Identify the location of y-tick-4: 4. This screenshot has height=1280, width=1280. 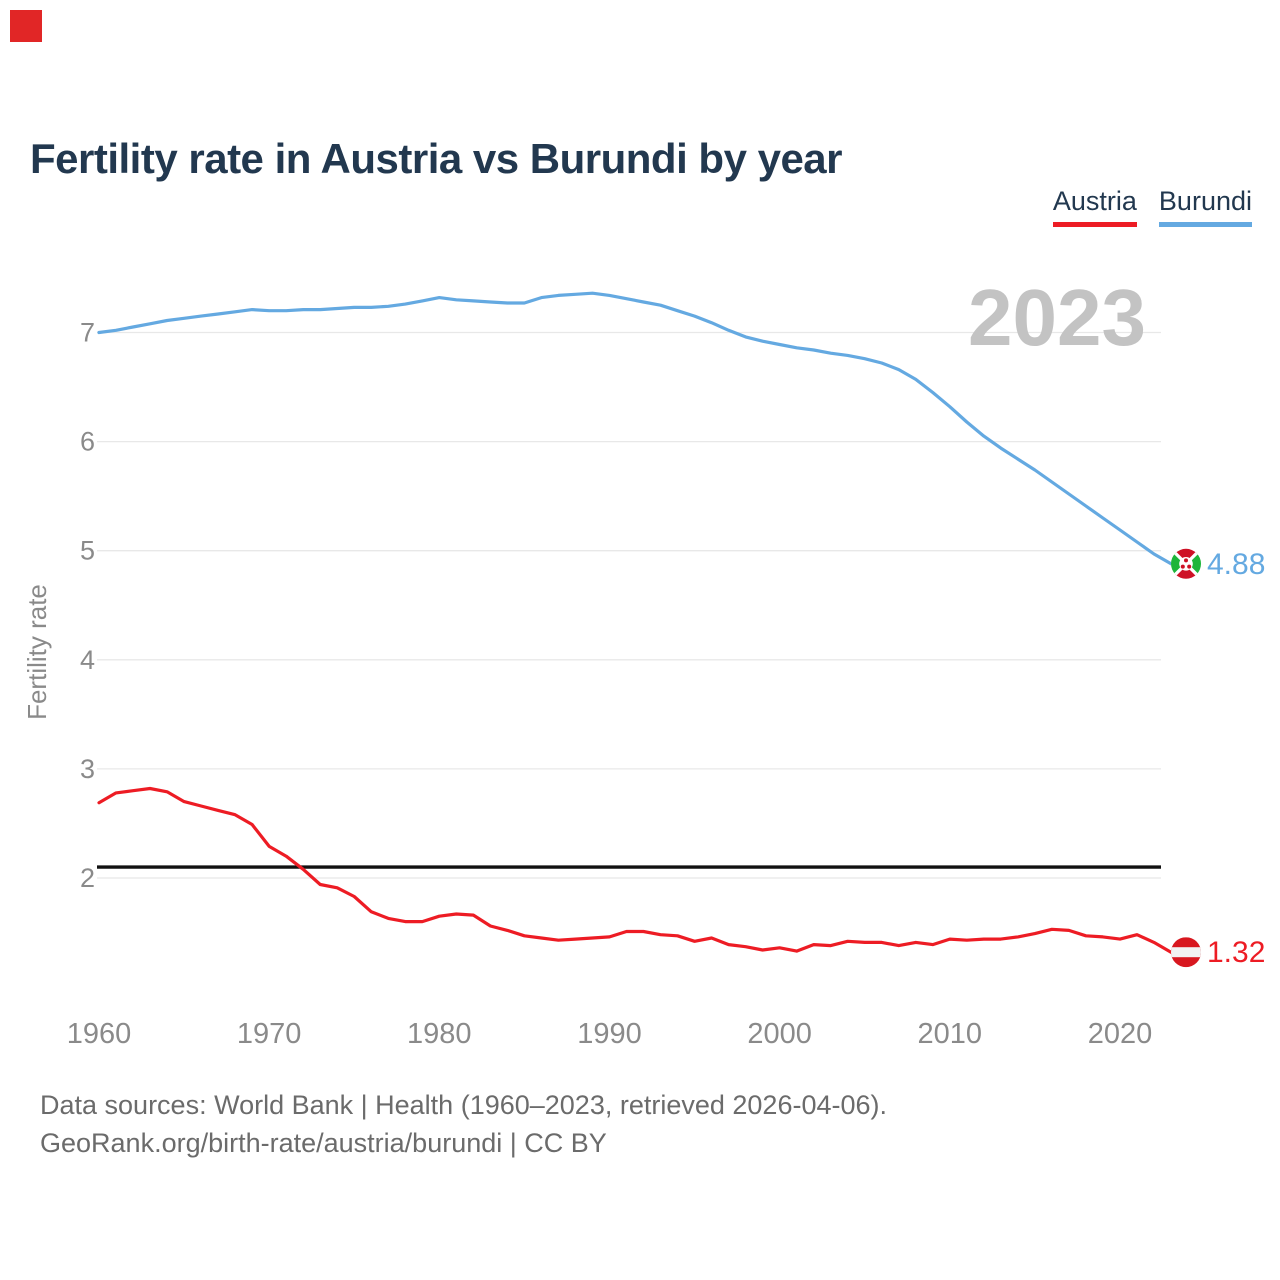
(87, 660).